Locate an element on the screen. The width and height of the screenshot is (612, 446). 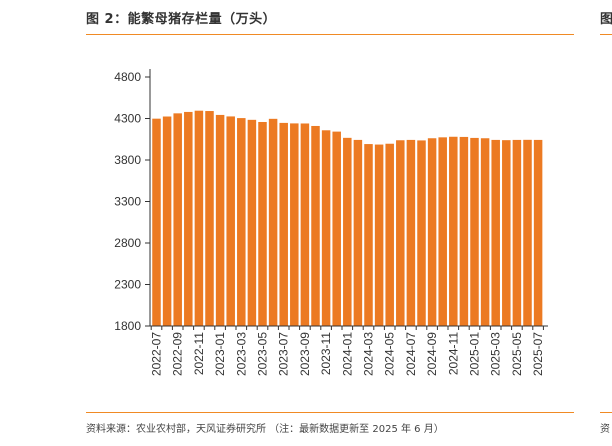
x-tick-label: 2023-05 is located at coordinates (263, 354).